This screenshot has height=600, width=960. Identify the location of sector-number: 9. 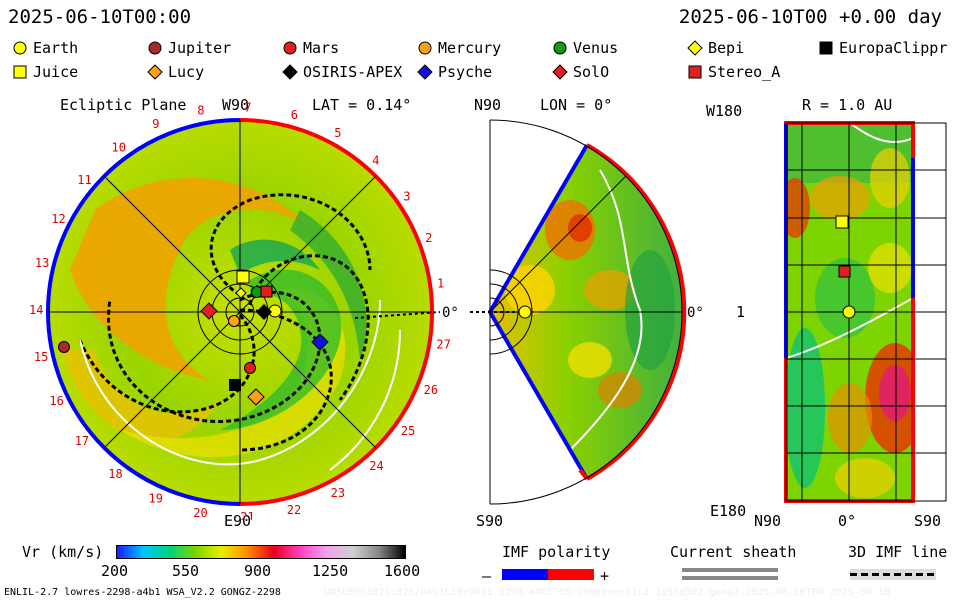
(155, 124).